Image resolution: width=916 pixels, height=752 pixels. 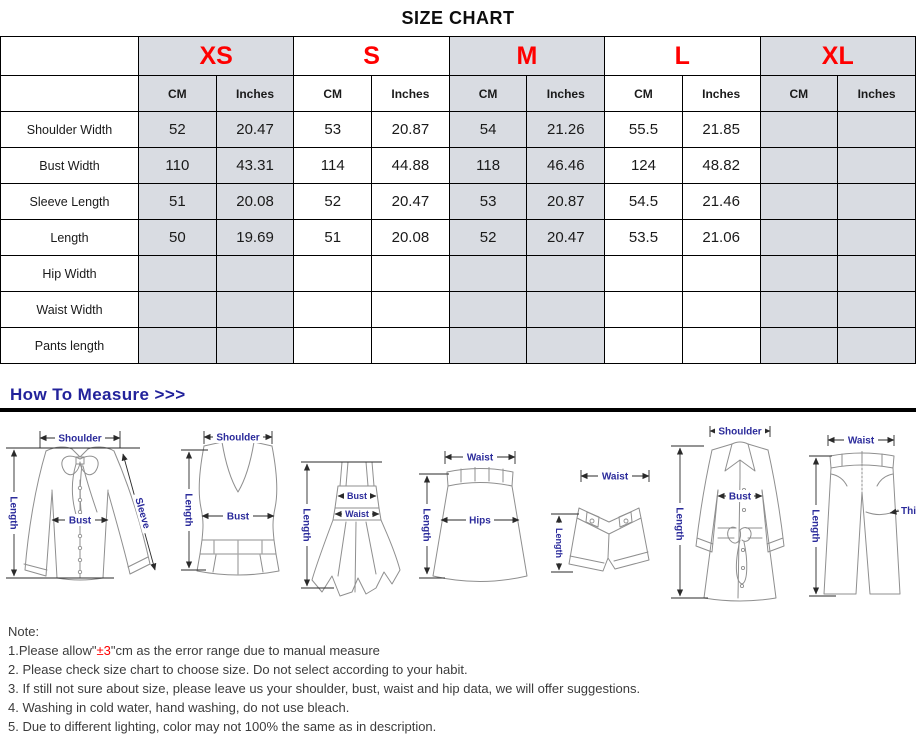 I want to click on how-to-measure-heading: How To Measure >>>, so click(x=98, y=394).